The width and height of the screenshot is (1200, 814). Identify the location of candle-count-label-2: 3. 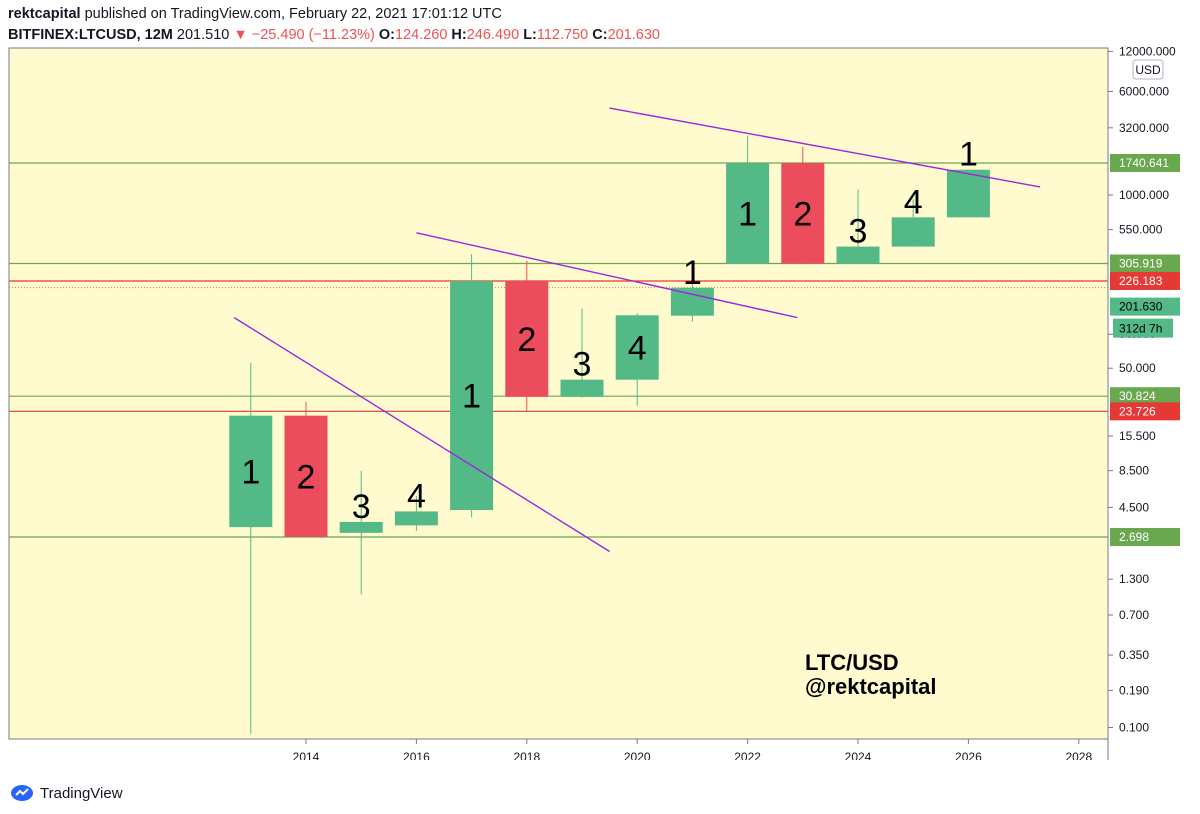
(361, 507).